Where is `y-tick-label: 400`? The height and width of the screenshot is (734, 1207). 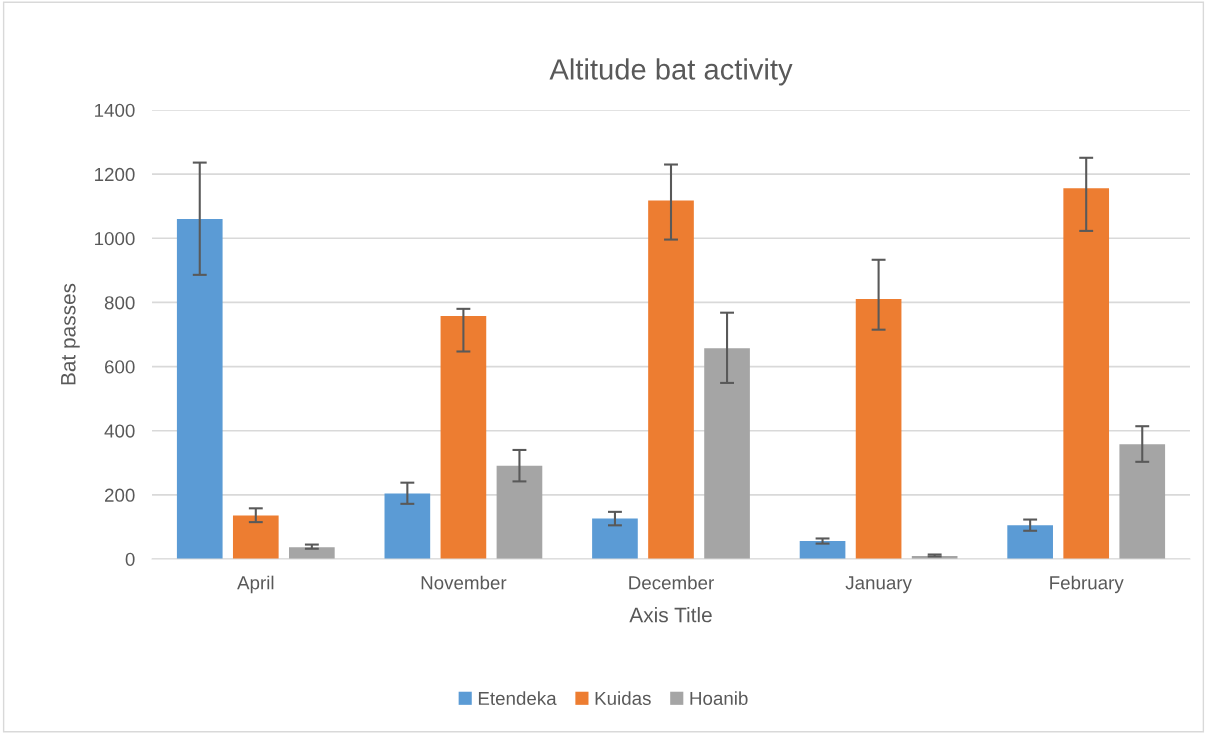
y-tick-label: 400 is located at coordinates (119, 431).